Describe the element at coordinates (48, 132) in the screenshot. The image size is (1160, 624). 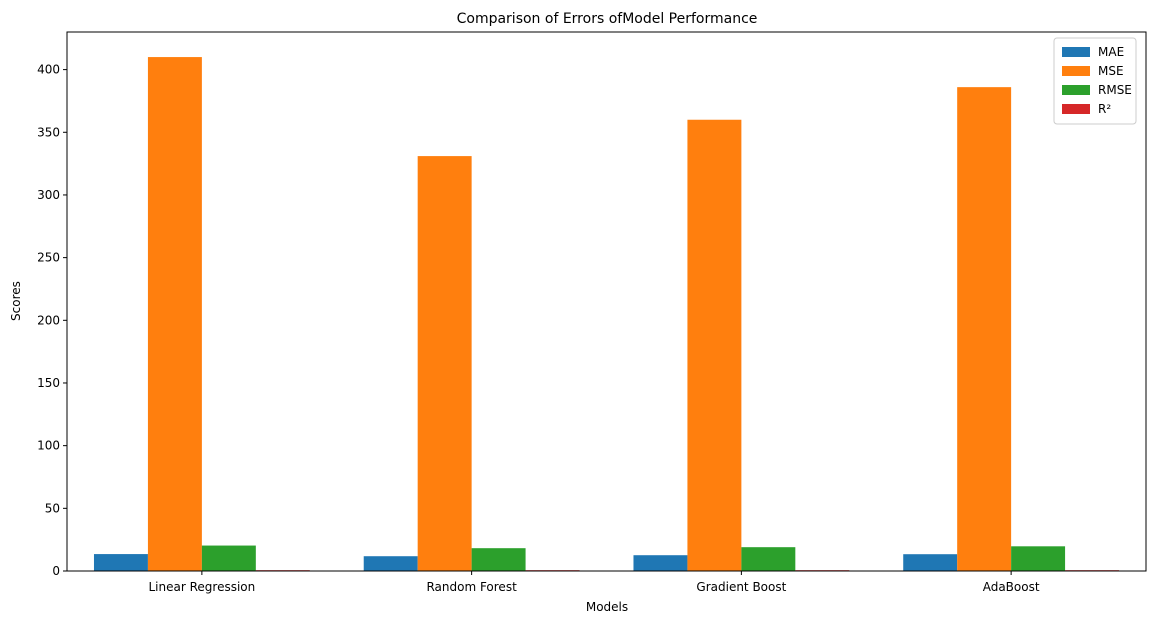
I see `y-tick-label-7: 350` at that location.